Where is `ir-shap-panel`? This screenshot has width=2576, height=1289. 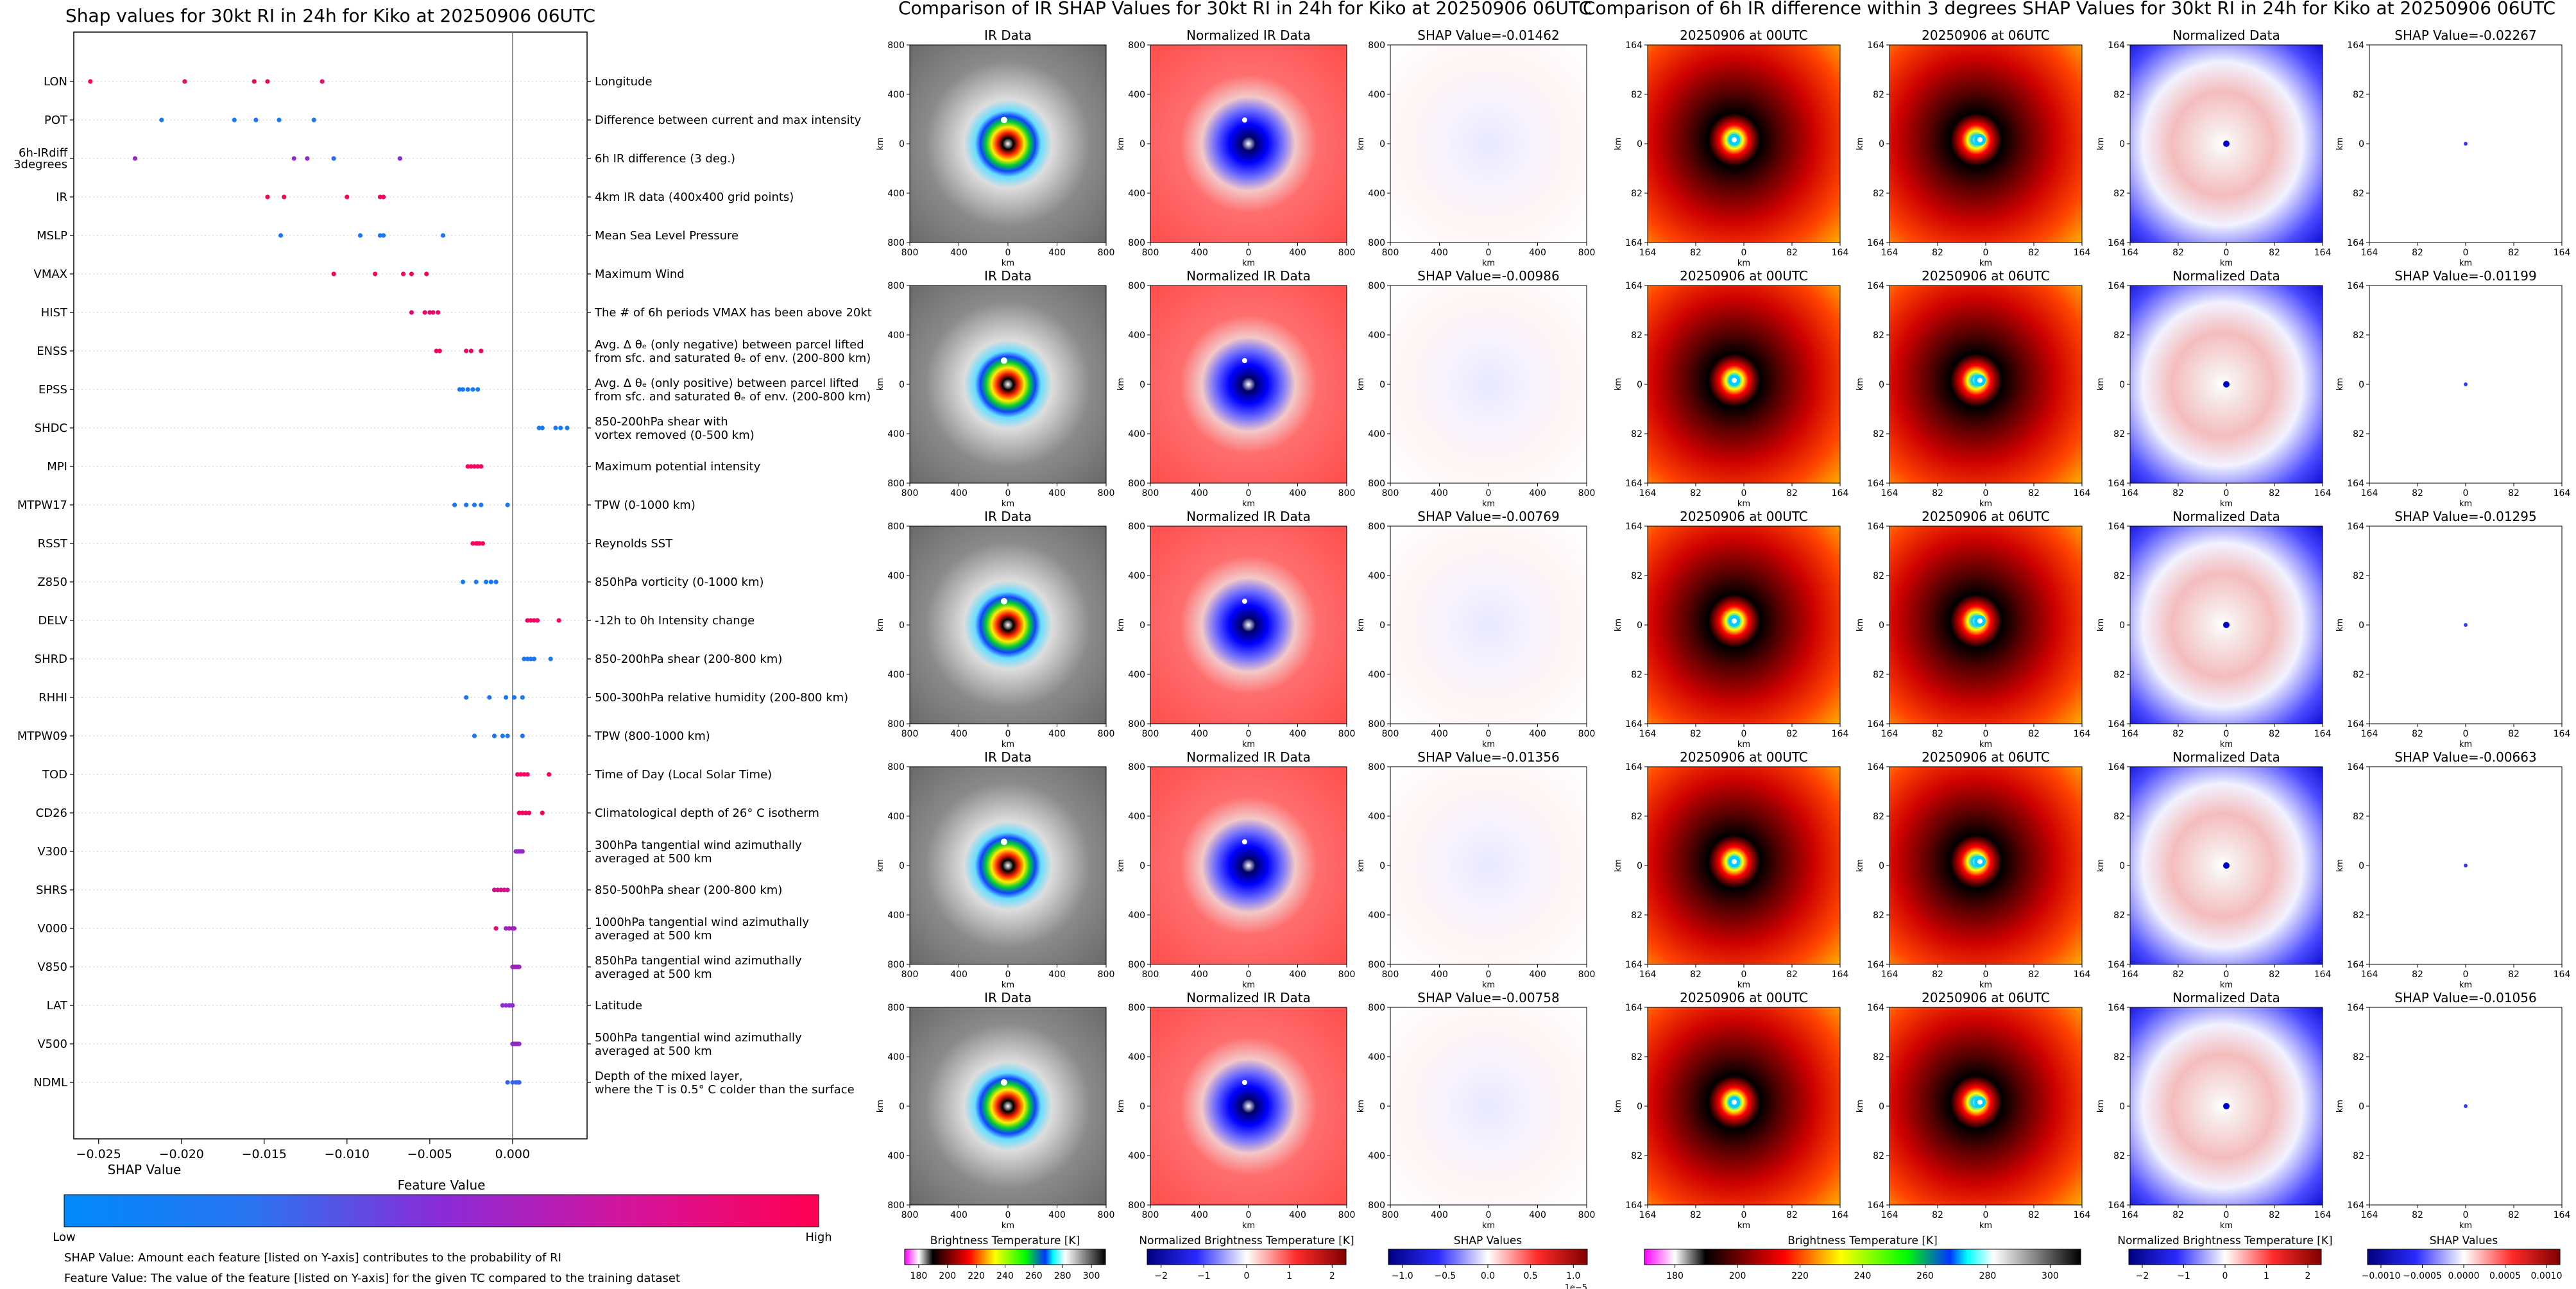
ir-shap-panel is located at coordinates (1488, 1106).